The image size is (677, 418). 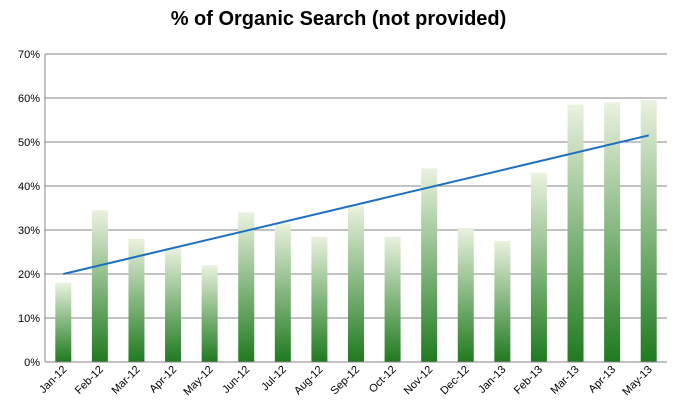 What do you see at coordinates (602, 380) in the screenshot?
I see `x-tick-label: Apr-13` at bounding box center [602, 380].